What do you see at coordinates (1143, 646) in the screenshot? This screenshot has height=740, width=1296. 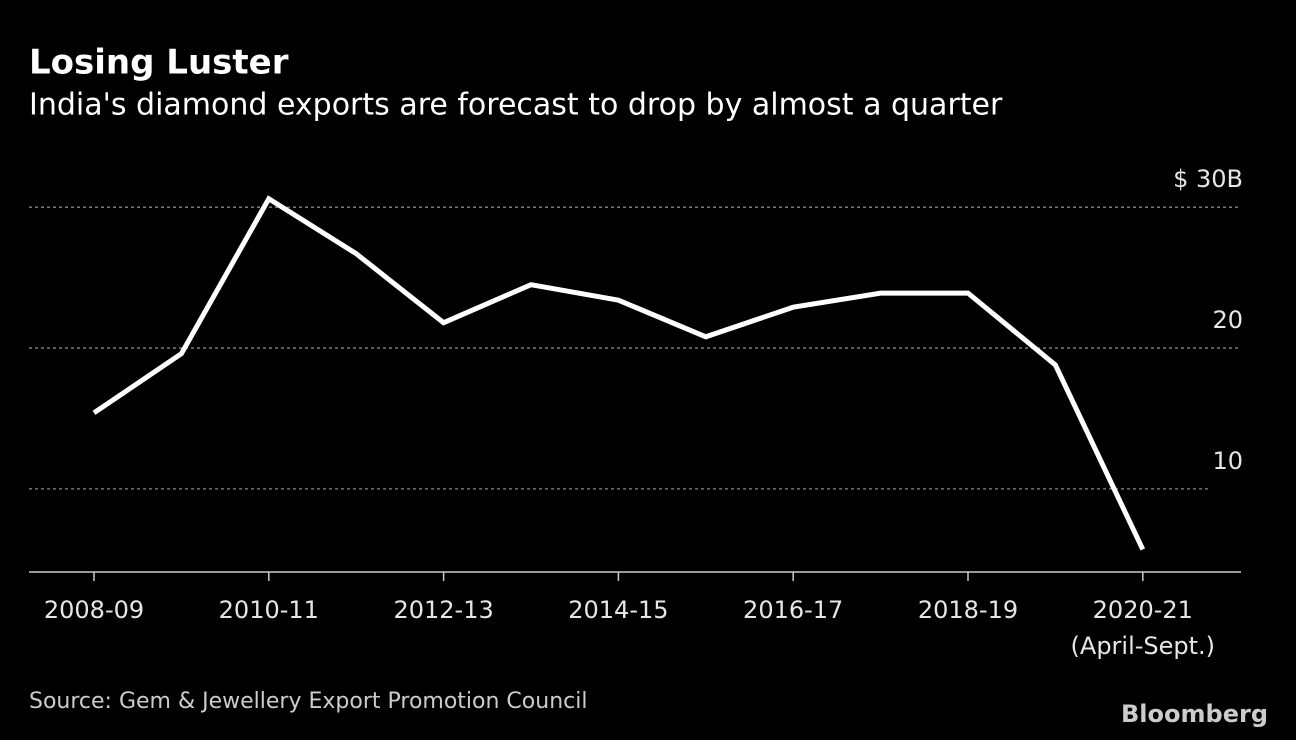 I see `x-tick-note: (April-Sept.)` at bounding box center [1143, 646].